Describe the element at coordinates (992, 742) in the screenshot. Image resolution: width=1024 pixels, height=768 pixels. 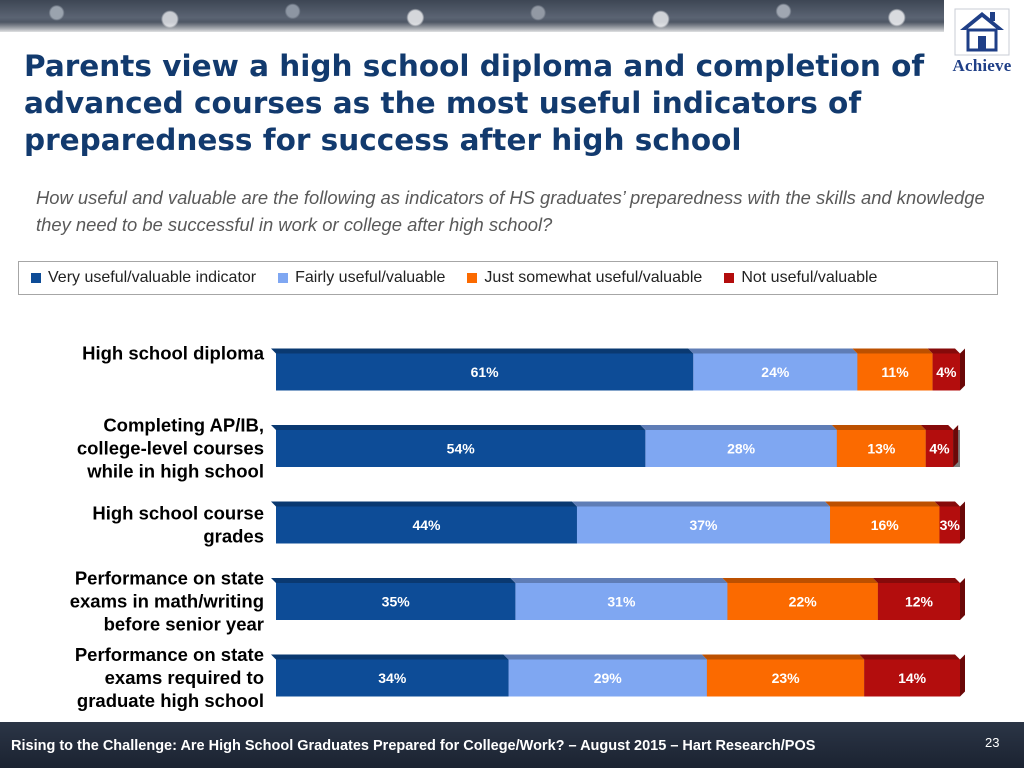
I see `page-number: 23` at that location.